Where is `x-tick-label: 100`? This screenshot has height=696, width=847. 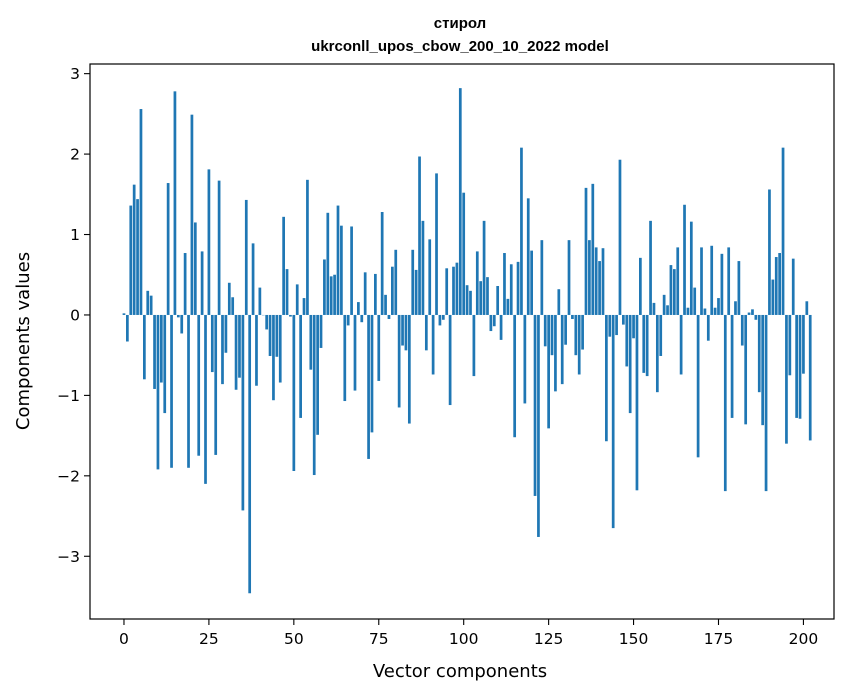 x-tick-label: 100 is located at coordinates (464, 639).